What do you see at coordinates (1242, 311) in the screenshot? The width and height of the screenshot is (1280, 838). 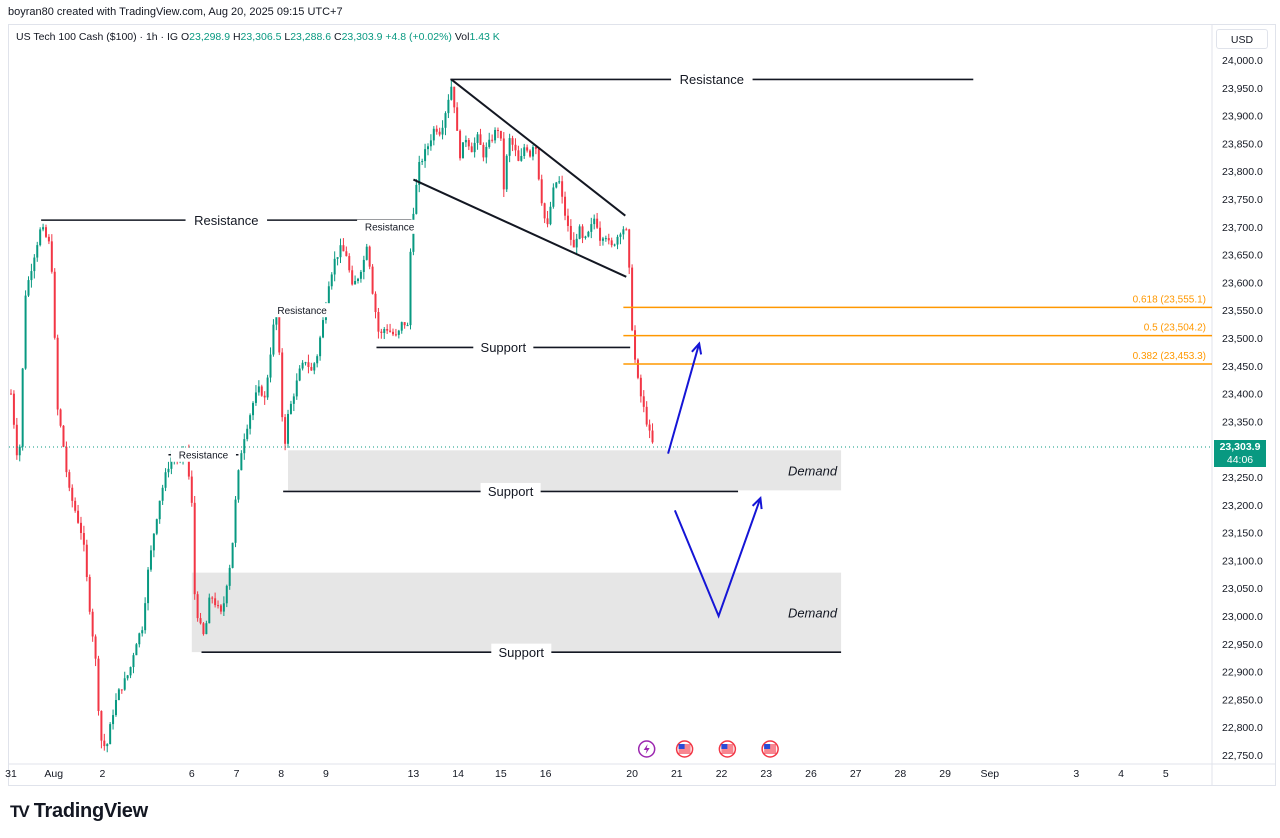 I see `price-tick-label: 23,550.0` at bounding box center [1242, 311].